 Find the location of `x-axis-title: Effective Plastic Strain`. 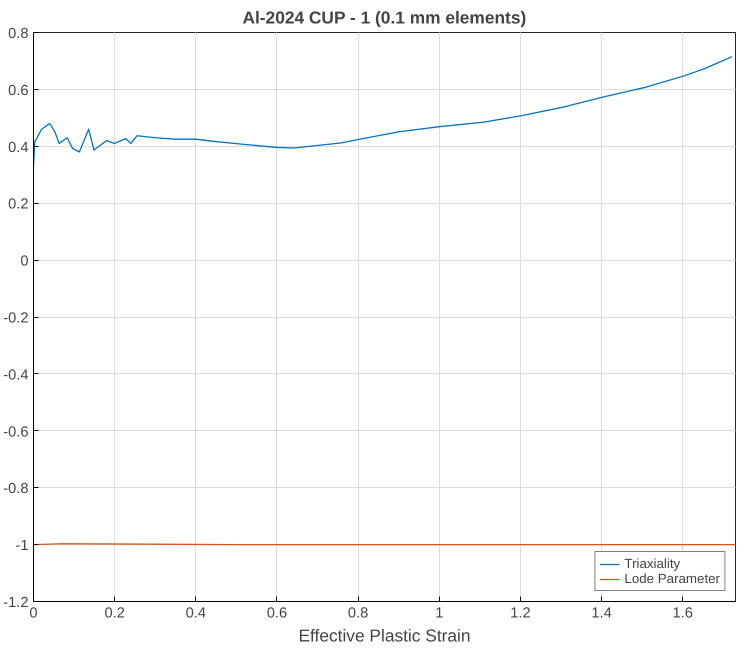

x-axis-title: Effective Plastic Strain is located at coordinates (384, 636).